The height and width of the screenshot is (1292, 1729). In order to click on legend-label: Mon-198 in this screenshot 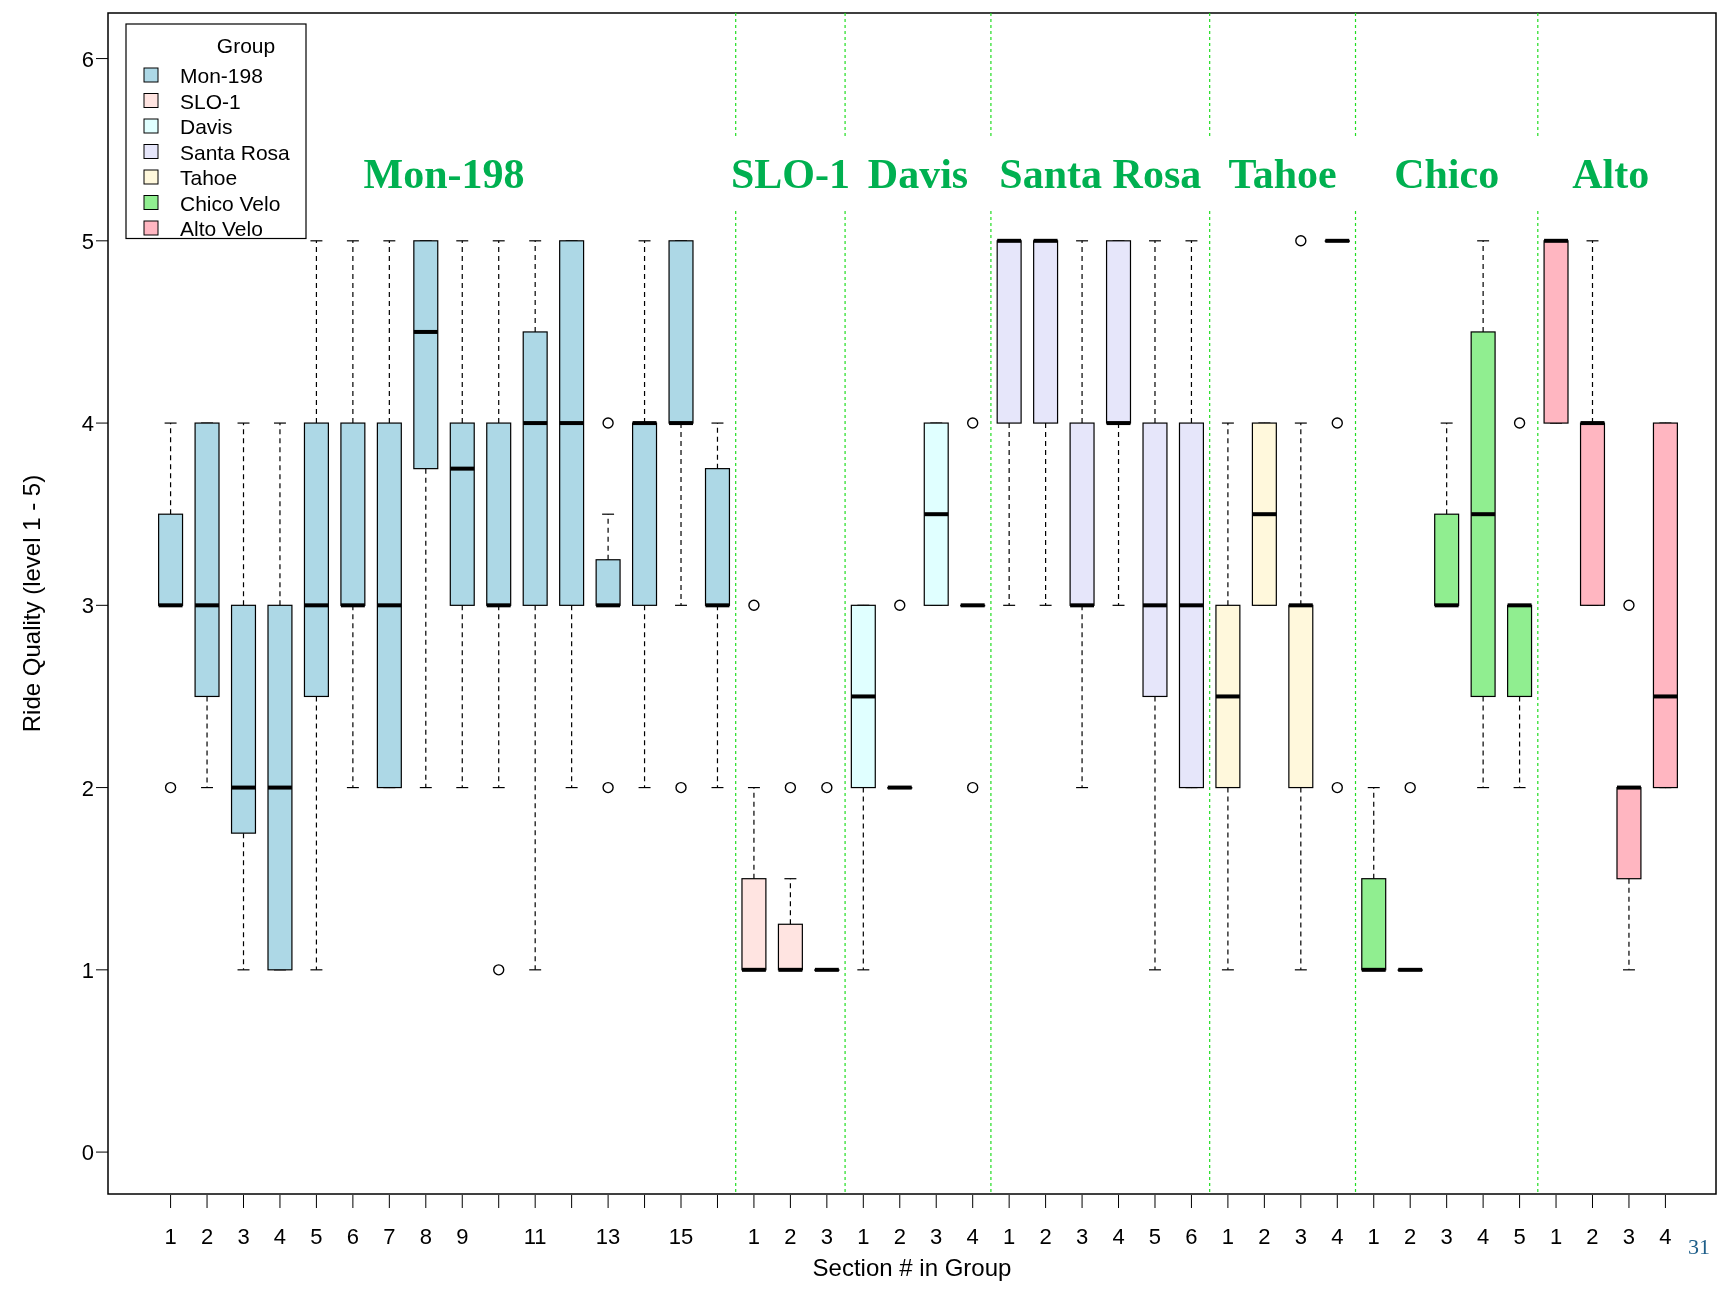, I will do `click(221, 75)`.